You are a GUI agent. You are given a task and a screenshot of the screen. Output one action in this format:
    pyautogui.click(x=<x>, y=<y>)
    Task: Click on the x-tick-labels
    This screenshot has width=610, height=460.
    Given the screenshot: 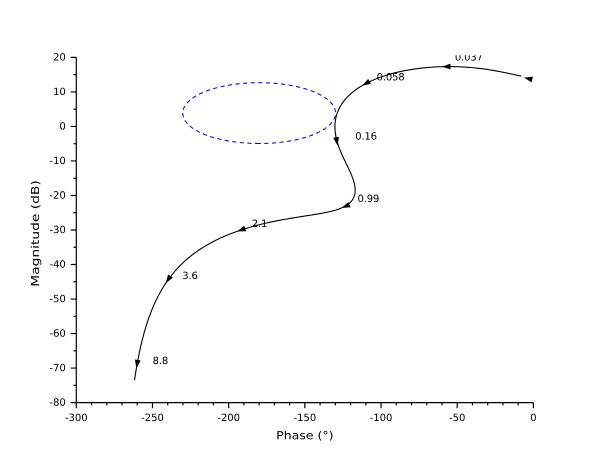 What is the action you would take?
    pyautogui.click(x=300, y=417)
    